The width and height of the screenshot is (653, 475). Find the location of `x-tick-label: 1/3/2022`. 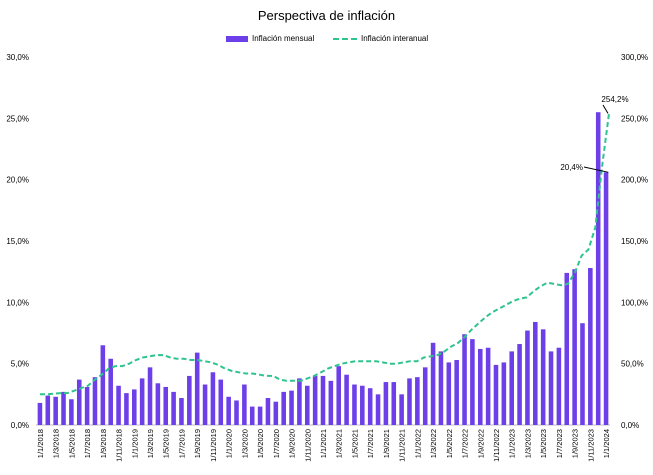

x-tick-label: 1/3/2022 is located at coordinates (433, 443).